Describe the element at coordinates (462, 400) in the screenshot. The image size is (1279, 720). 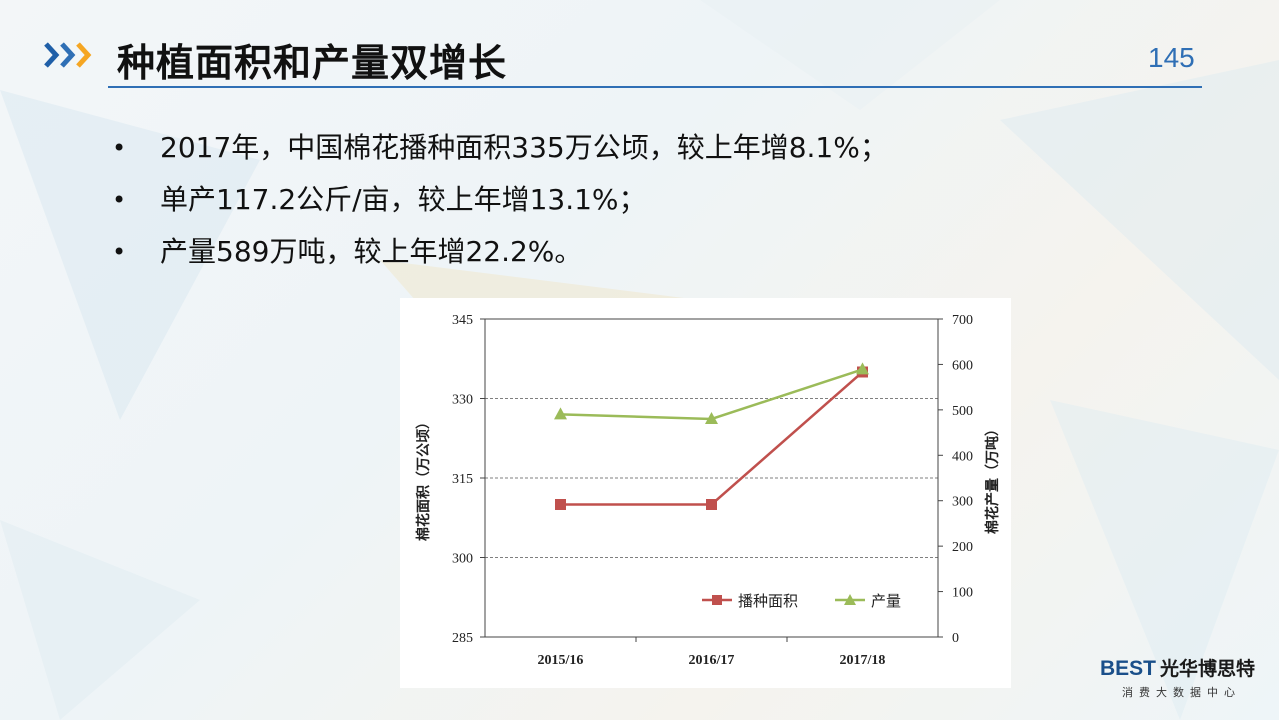
I see `y-left-tick-label: 330` at that location.